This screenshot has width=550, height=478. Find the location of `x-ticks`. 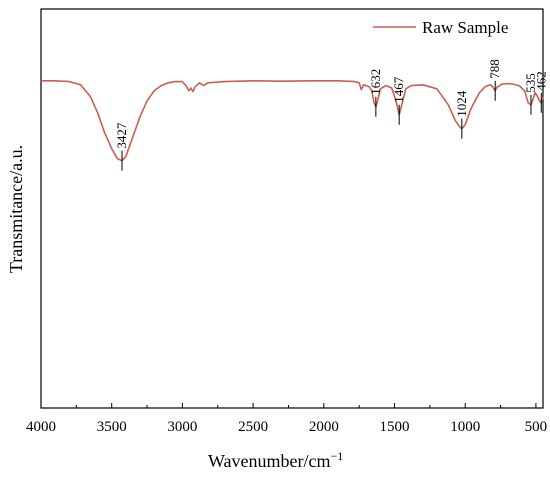

x-ticks is located at coordinates (288, 405).